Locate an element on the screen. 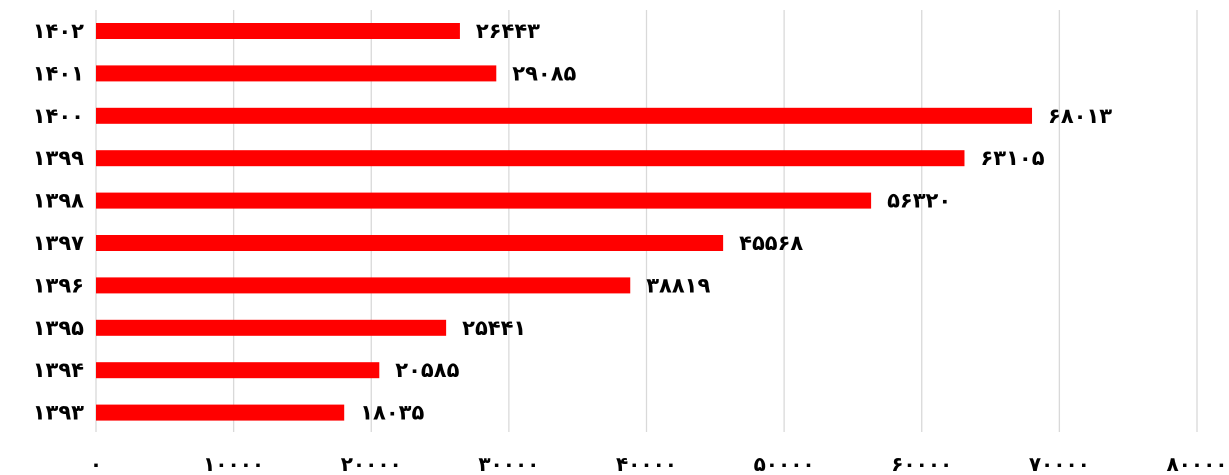 This screenshot has height=475, width=1229. category-label: ۱۳۹۹ is located at coordinates (58, 158).